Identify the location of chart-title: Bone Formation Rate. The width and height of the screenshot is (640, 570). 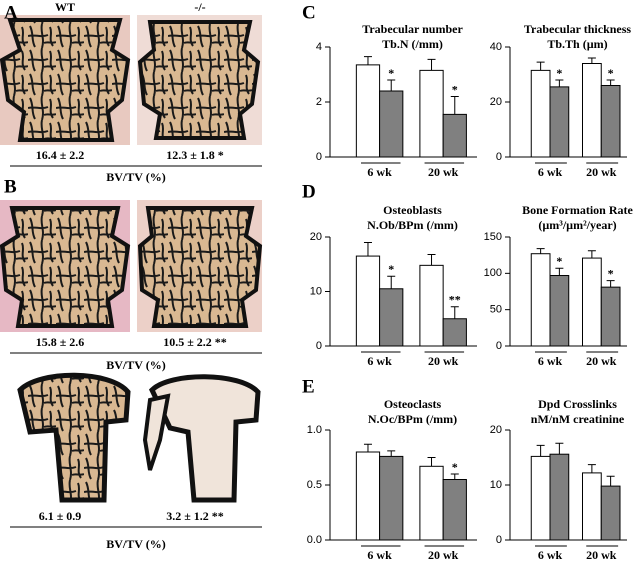
(577, 210).